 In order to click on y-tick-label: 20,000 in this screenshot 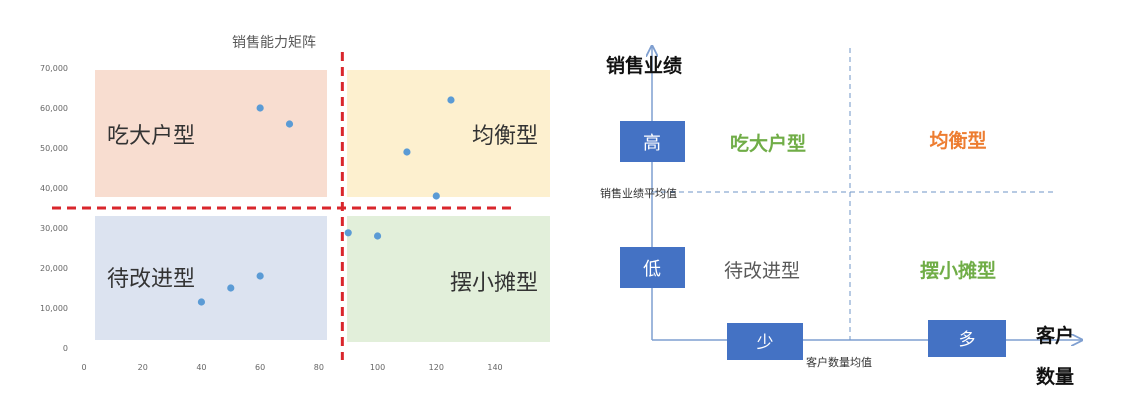, I will do `click(54, 268)`.